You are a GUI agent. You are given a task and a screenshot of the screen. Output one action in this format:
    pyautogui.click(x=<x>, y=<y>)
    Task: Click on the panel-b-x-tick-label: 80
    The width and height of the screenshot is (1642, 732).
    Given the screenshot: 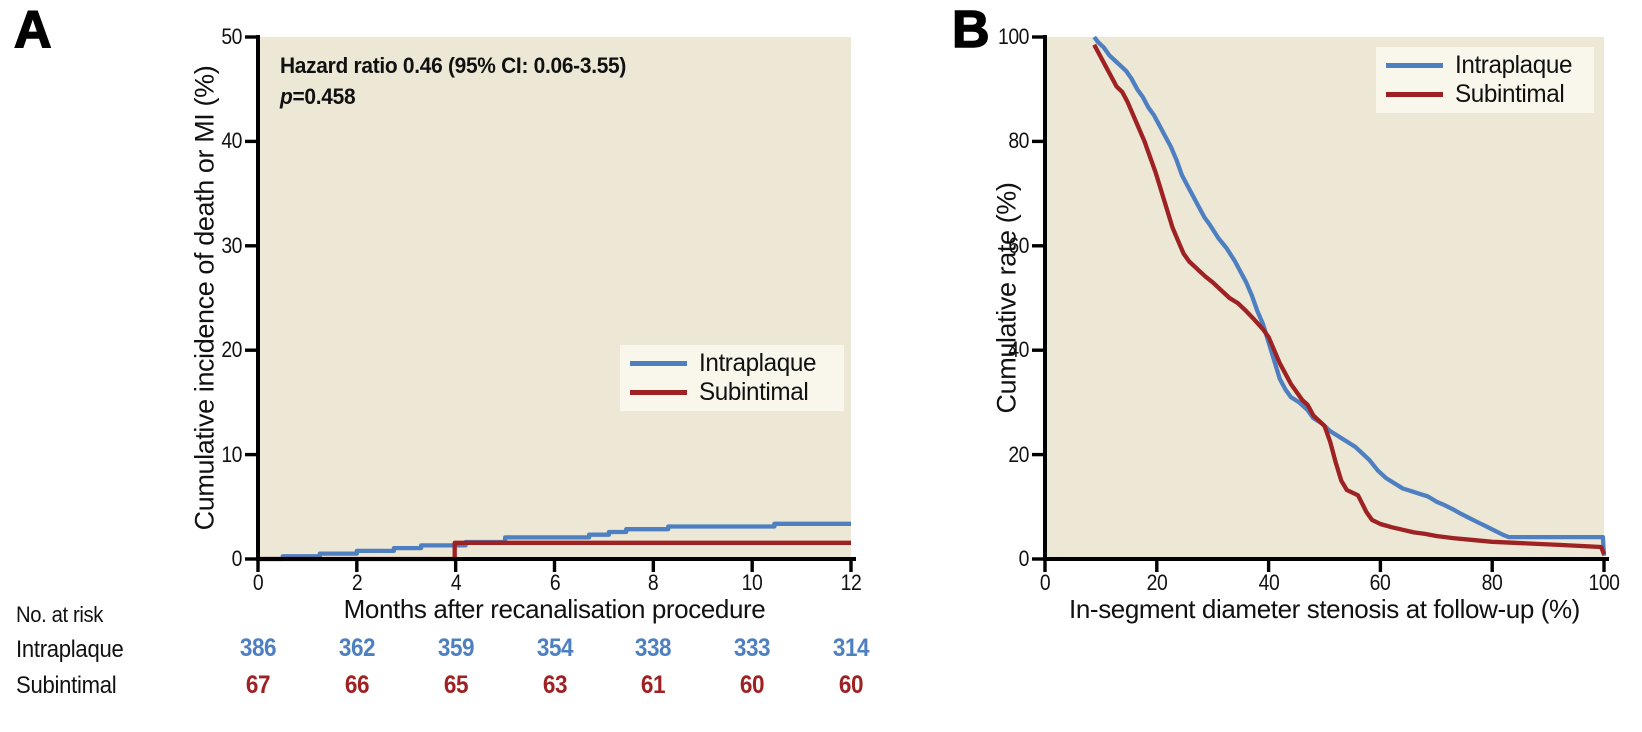 What is the action you would take?
    pyautogui.click(x=1492, y=582)
    